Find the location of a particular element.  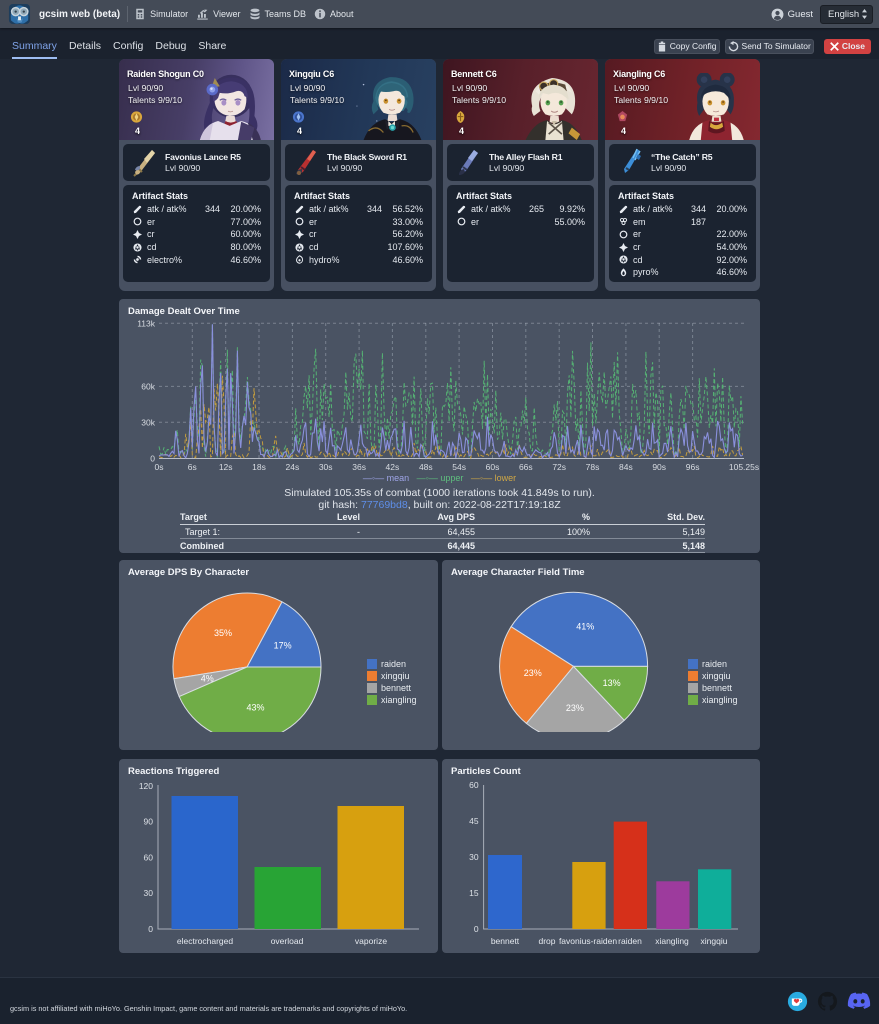

svg-text: 113k is located at coordinates (146, 324).